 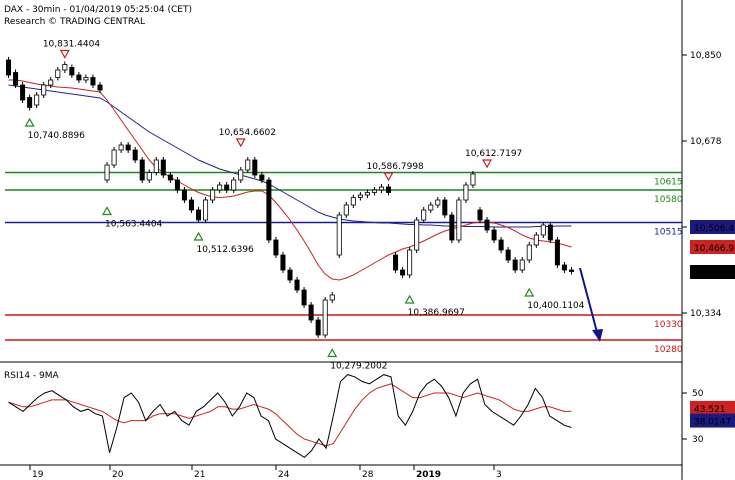 I want to click on low-label-1: 10,740.8896, so click(x=57, y=136).